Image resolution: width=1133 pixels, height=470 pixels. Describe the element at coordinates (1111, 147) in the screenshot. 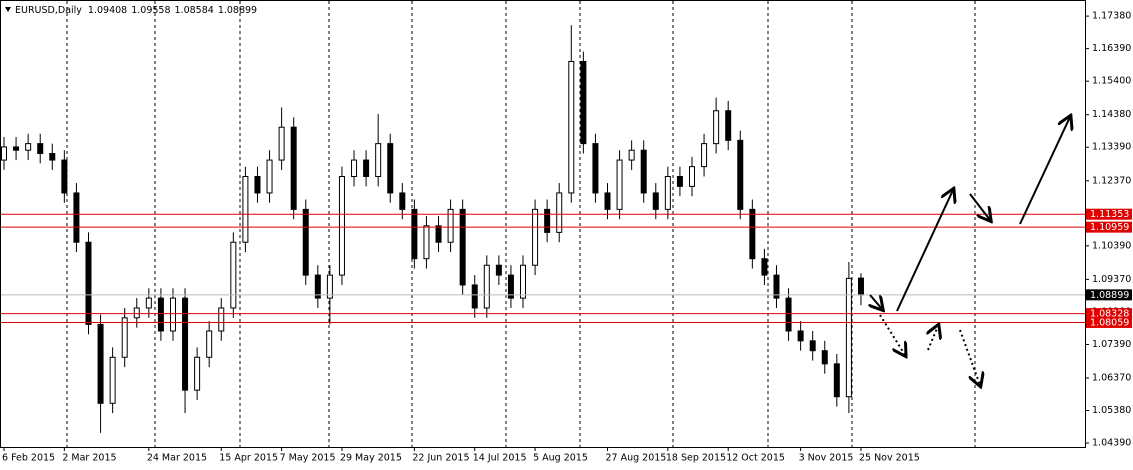

I see `y-tick-label: 1.13390` at that location.